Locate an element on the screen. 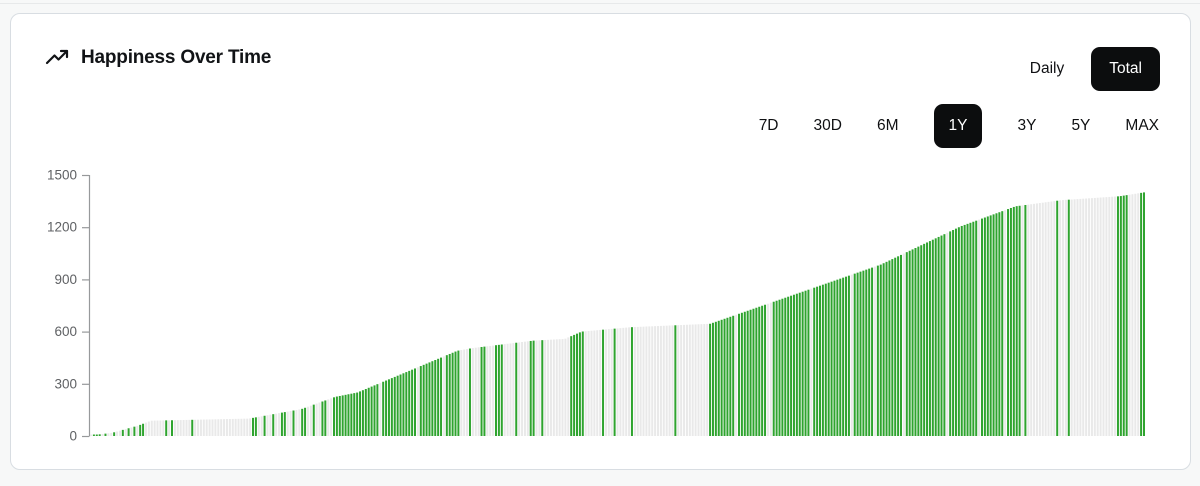 The image size is (1200, 486). range-max: MAX is located at coordinates (1142, 125).